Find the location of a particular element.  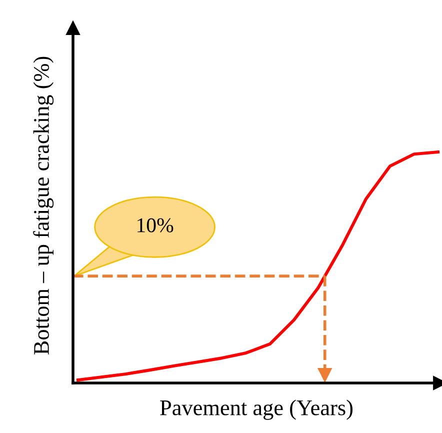

annotation: 10% is located at coordinates (156, 225).